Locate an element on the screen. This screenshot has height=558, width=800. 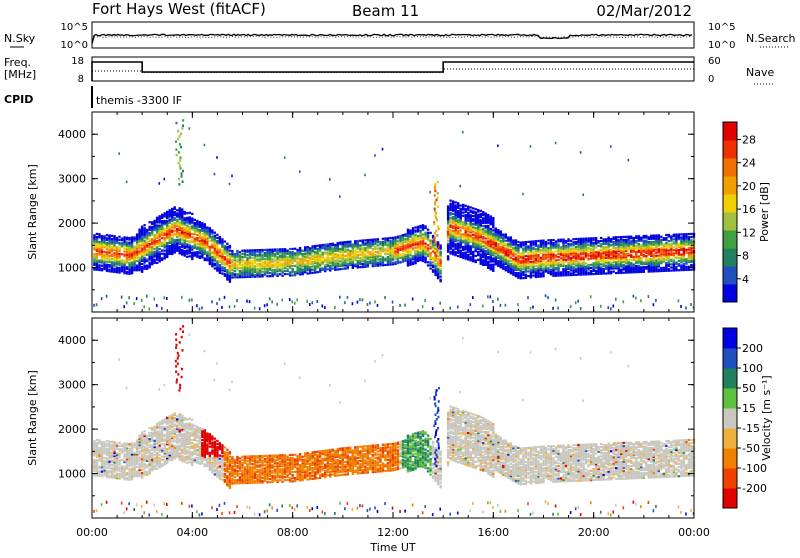
power-colorbar-label: Power [dB] is located at coordinates (764, 212).